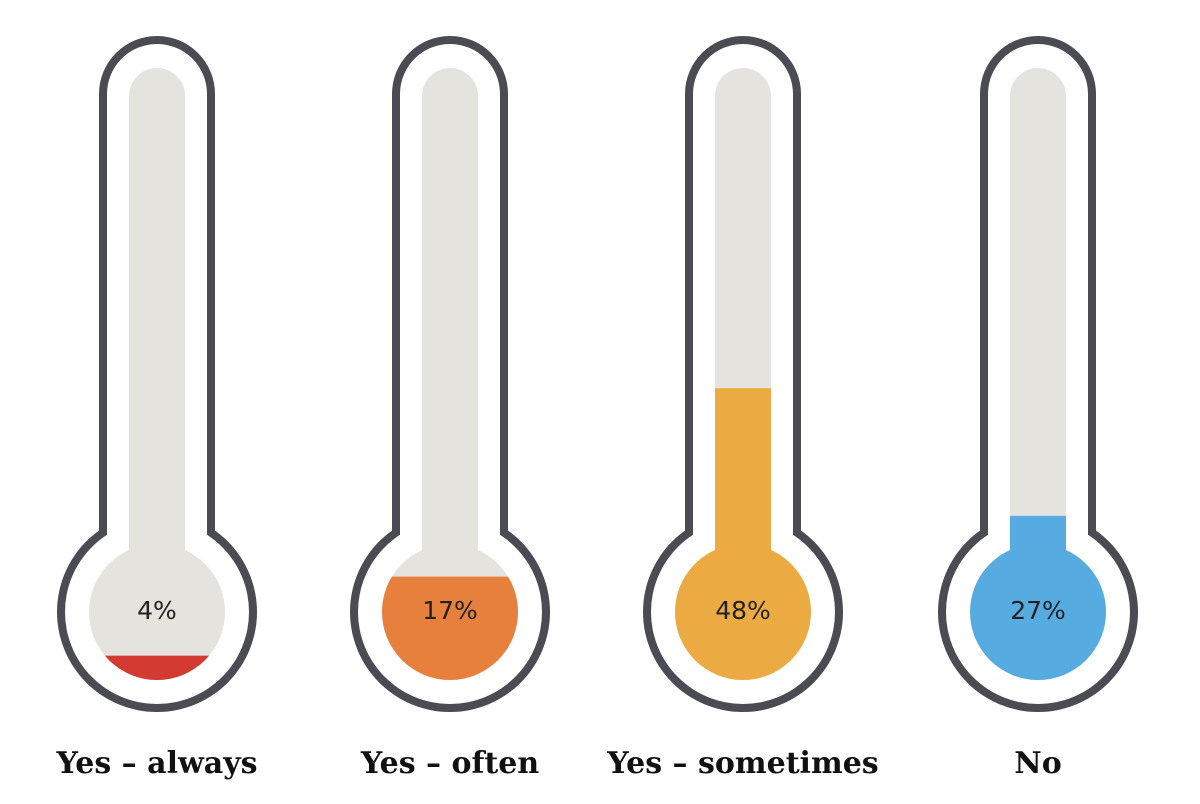 This screenshot has width=1200, height=804. I want to click on category-label: Yes – sometimes, so click(742, 763).